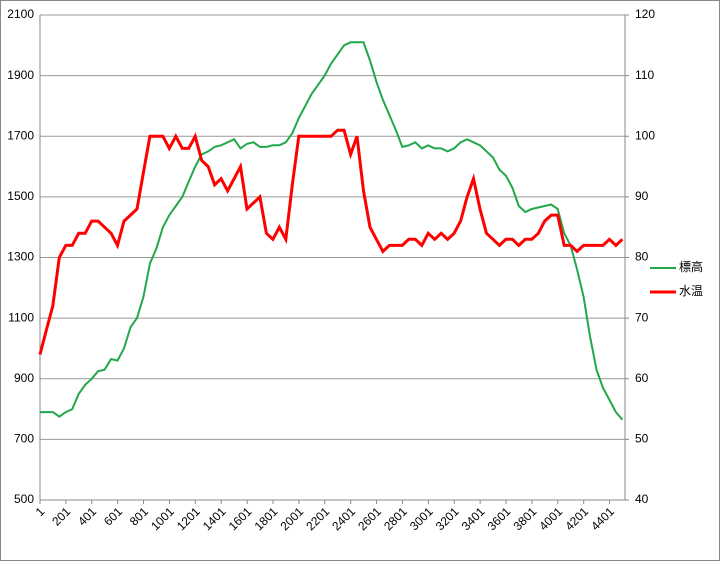 The width and height of the screenshot is (720, 561). I want to click on y2-tick-label: 80, so click(642, 257).